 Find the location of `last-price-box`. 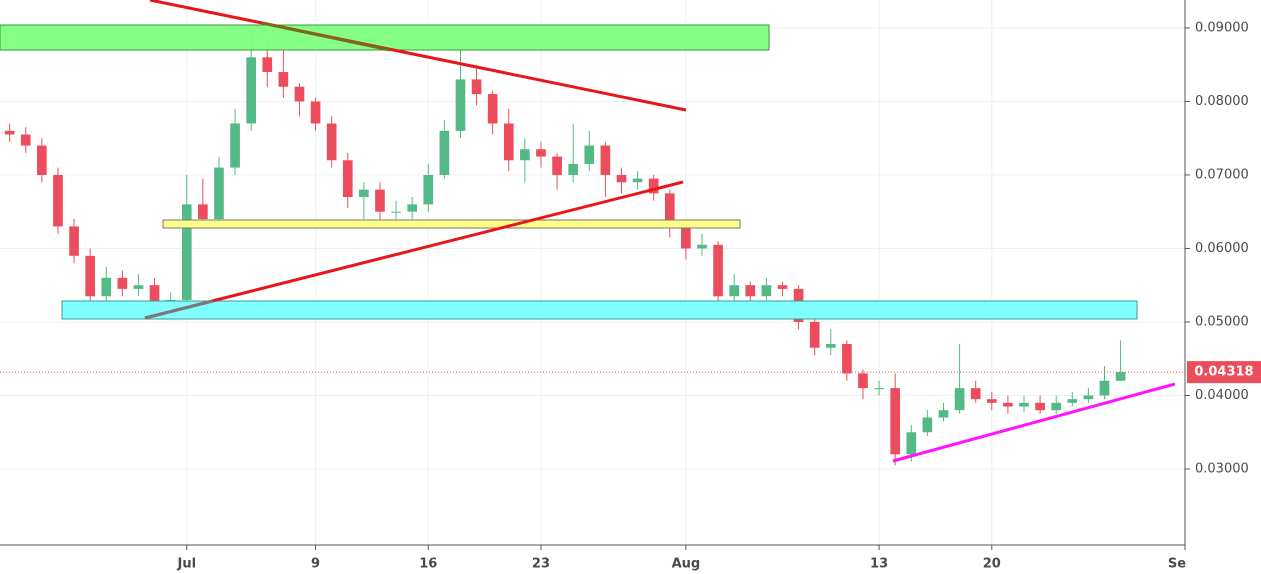

last-price-box is located at coordinates (1224, 372).